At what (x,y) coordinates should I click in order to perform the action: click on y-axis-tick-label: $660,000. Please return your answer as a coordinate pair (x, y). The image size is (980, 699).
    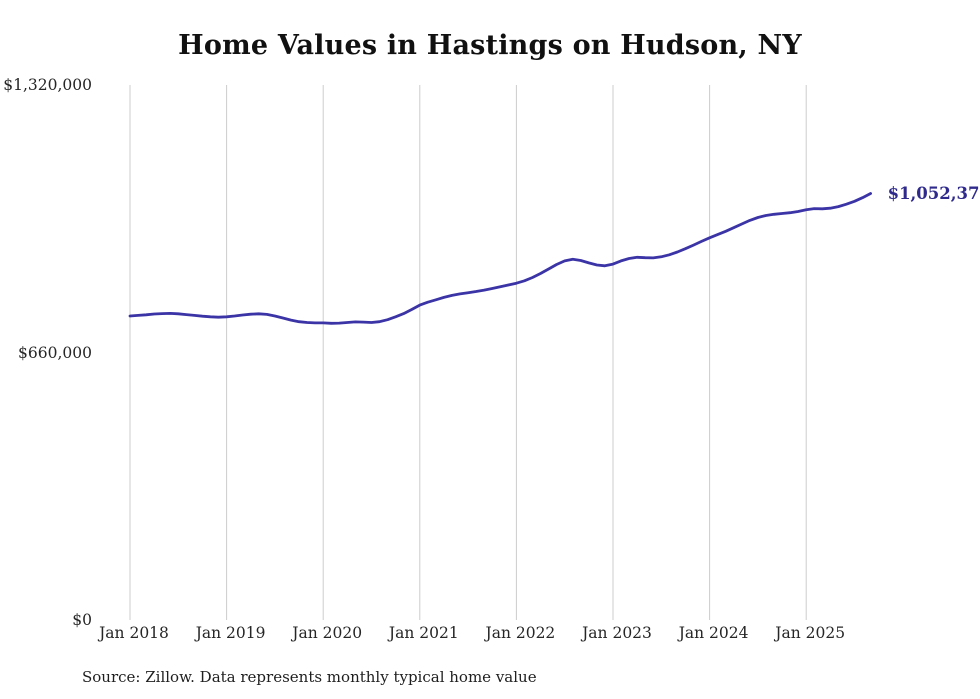
    Looking at the image, I should click on (55, 352).